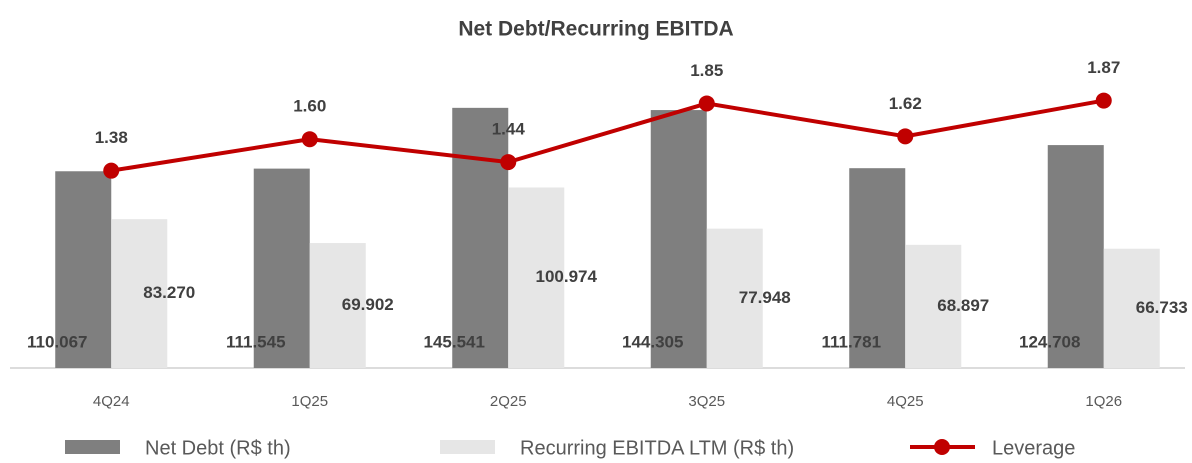 Image resolution: width=1192 pixels, height=463 pixels. Describe the element at coordinates (706, 70) in the screenshot. I see `data-label: 1.85` at that location.